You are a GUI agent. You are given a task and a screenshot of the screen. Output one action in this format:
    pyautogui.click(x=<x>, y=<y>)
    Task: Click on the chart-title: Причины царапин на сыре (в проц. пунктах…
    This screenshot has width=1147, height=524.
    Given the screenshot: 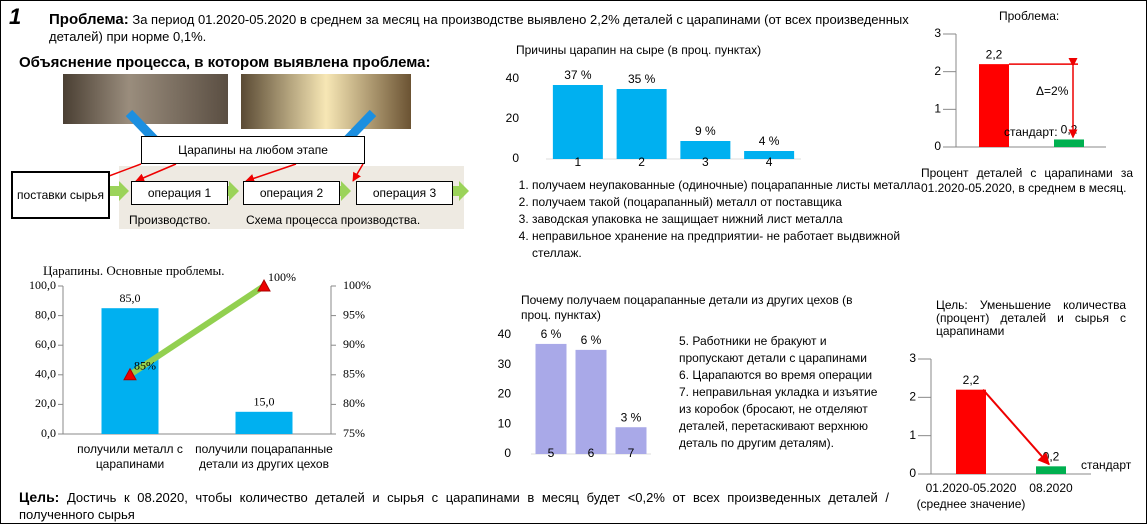 What is the action you would take?
    pyautogui.click(x=639, y=50)
    